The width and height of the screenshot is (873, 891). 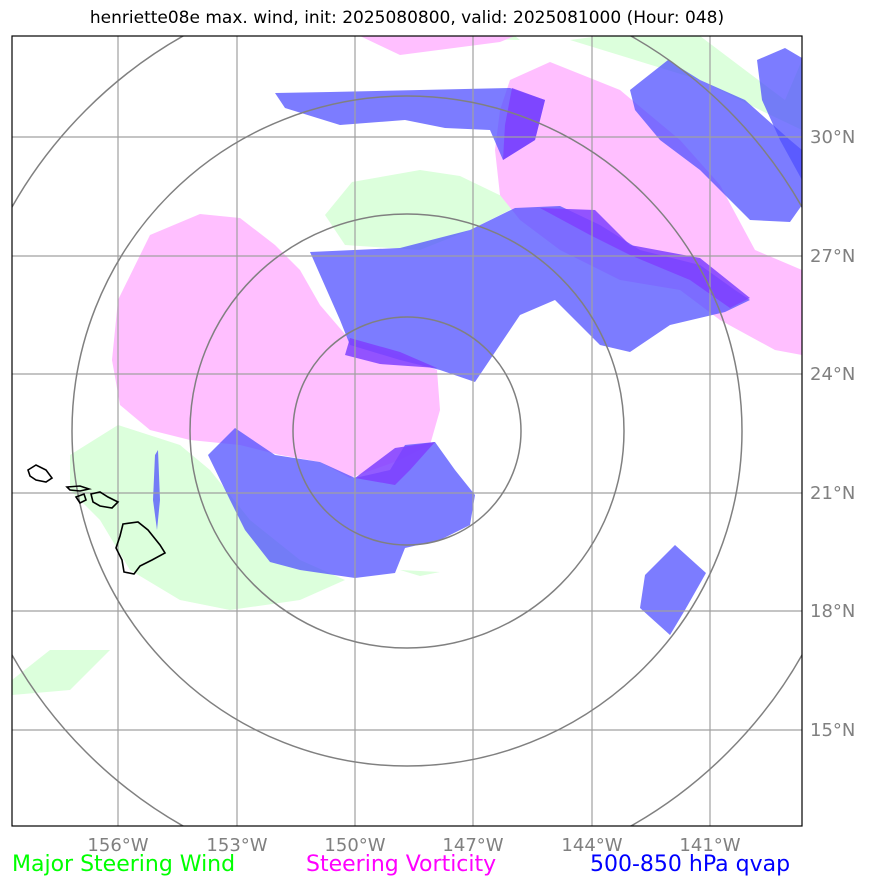 What do you see at coordinates (401, 864) in the screenshot?
I see `legend-steering-vorticity: Steering Vorticity` at bounding box center [401, 864].